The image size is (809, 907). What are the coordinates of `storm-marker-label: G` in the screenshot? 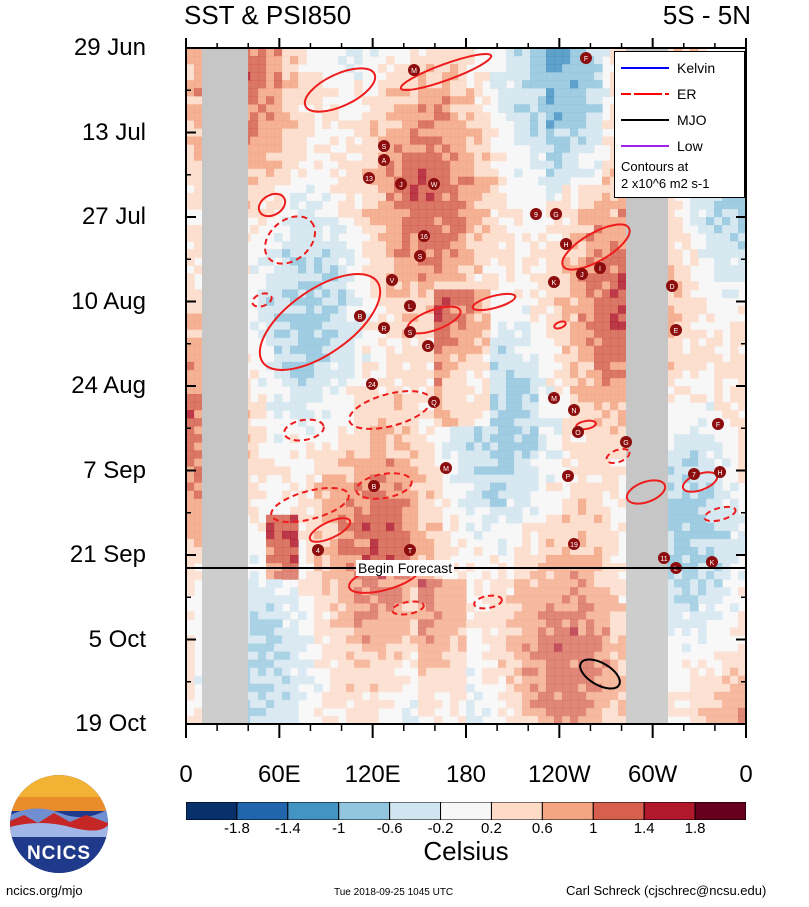 It's located at (555, 215).